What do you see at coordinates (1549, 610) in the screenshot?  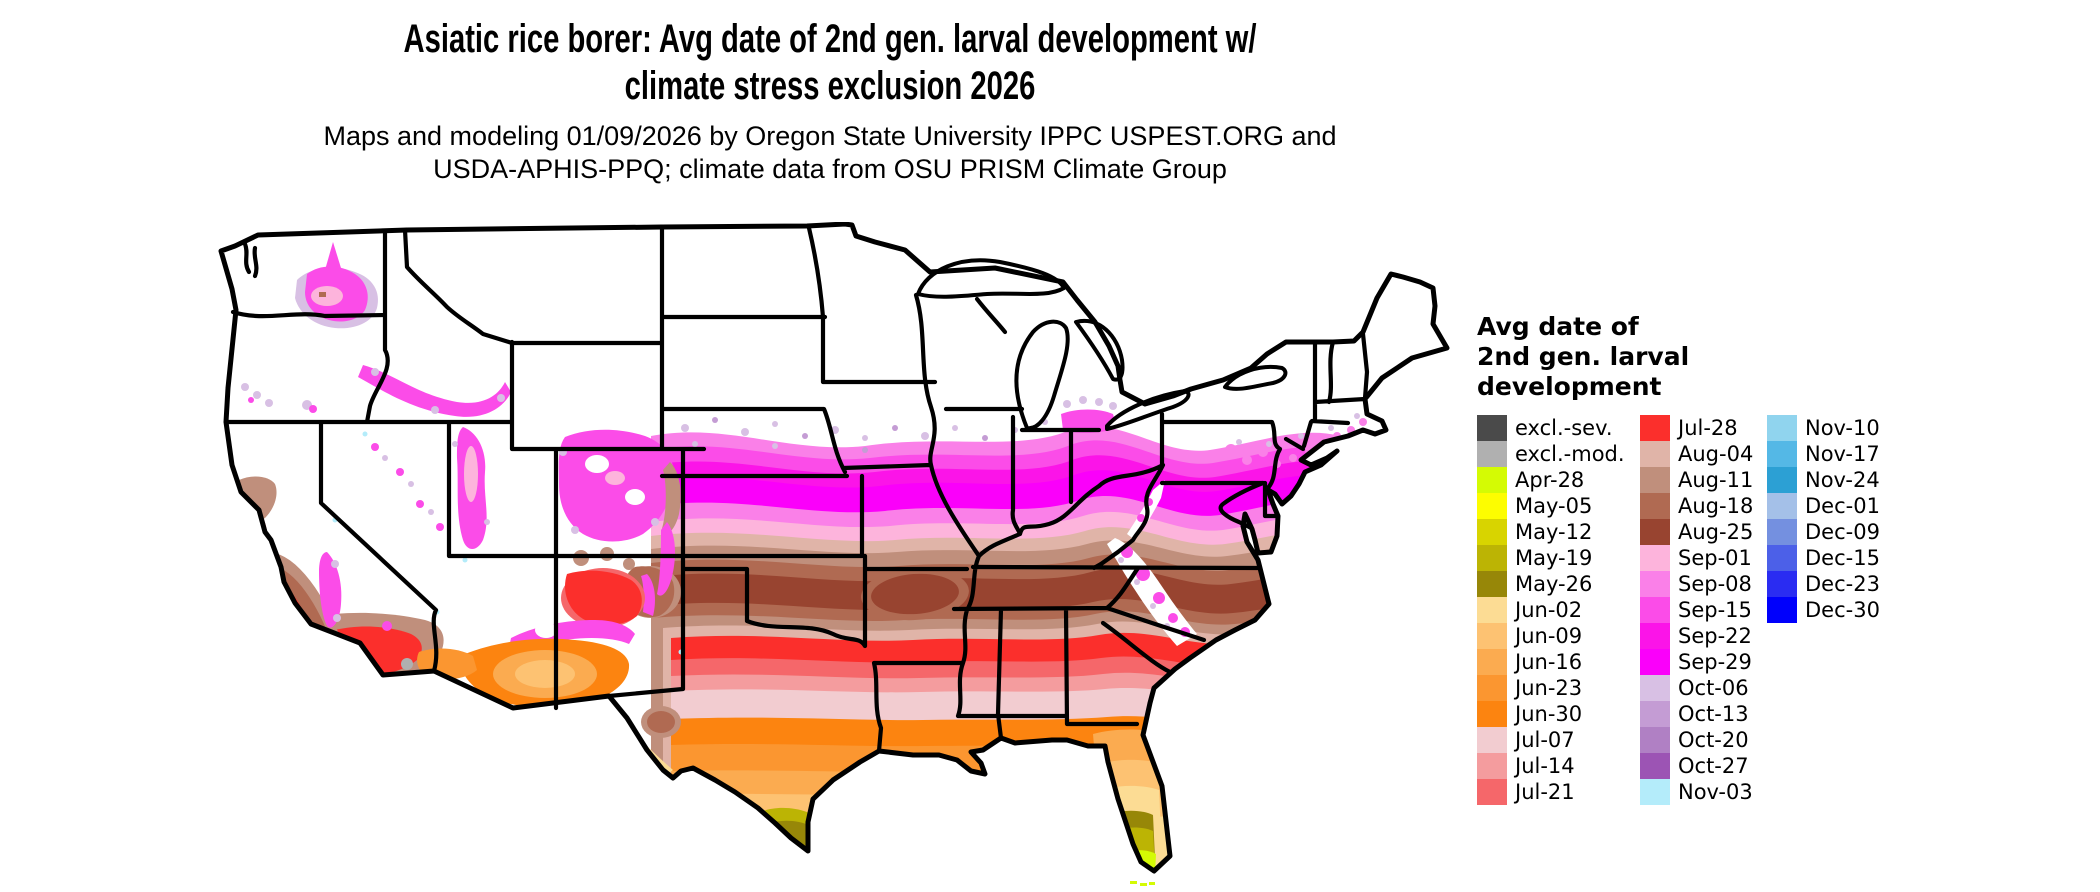 I see `legend-label: Jun-02` at bounding box center [1549, 610].